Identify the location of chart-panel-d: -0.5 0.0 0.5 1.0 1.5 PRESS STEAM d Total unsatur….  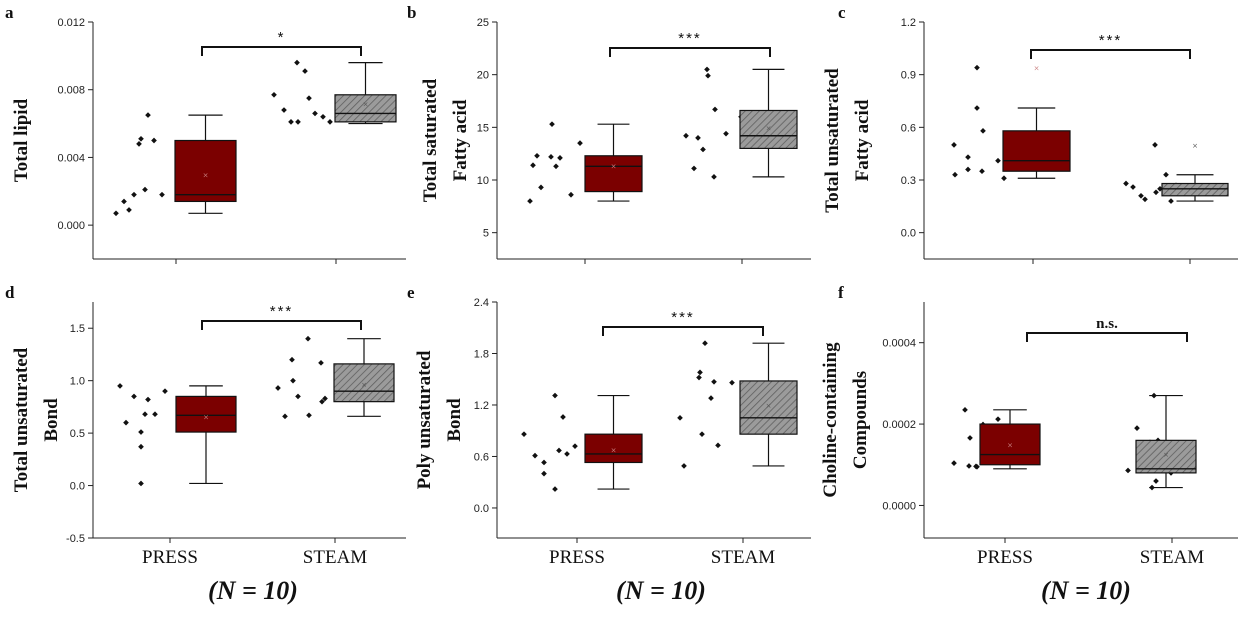
(205, 425).